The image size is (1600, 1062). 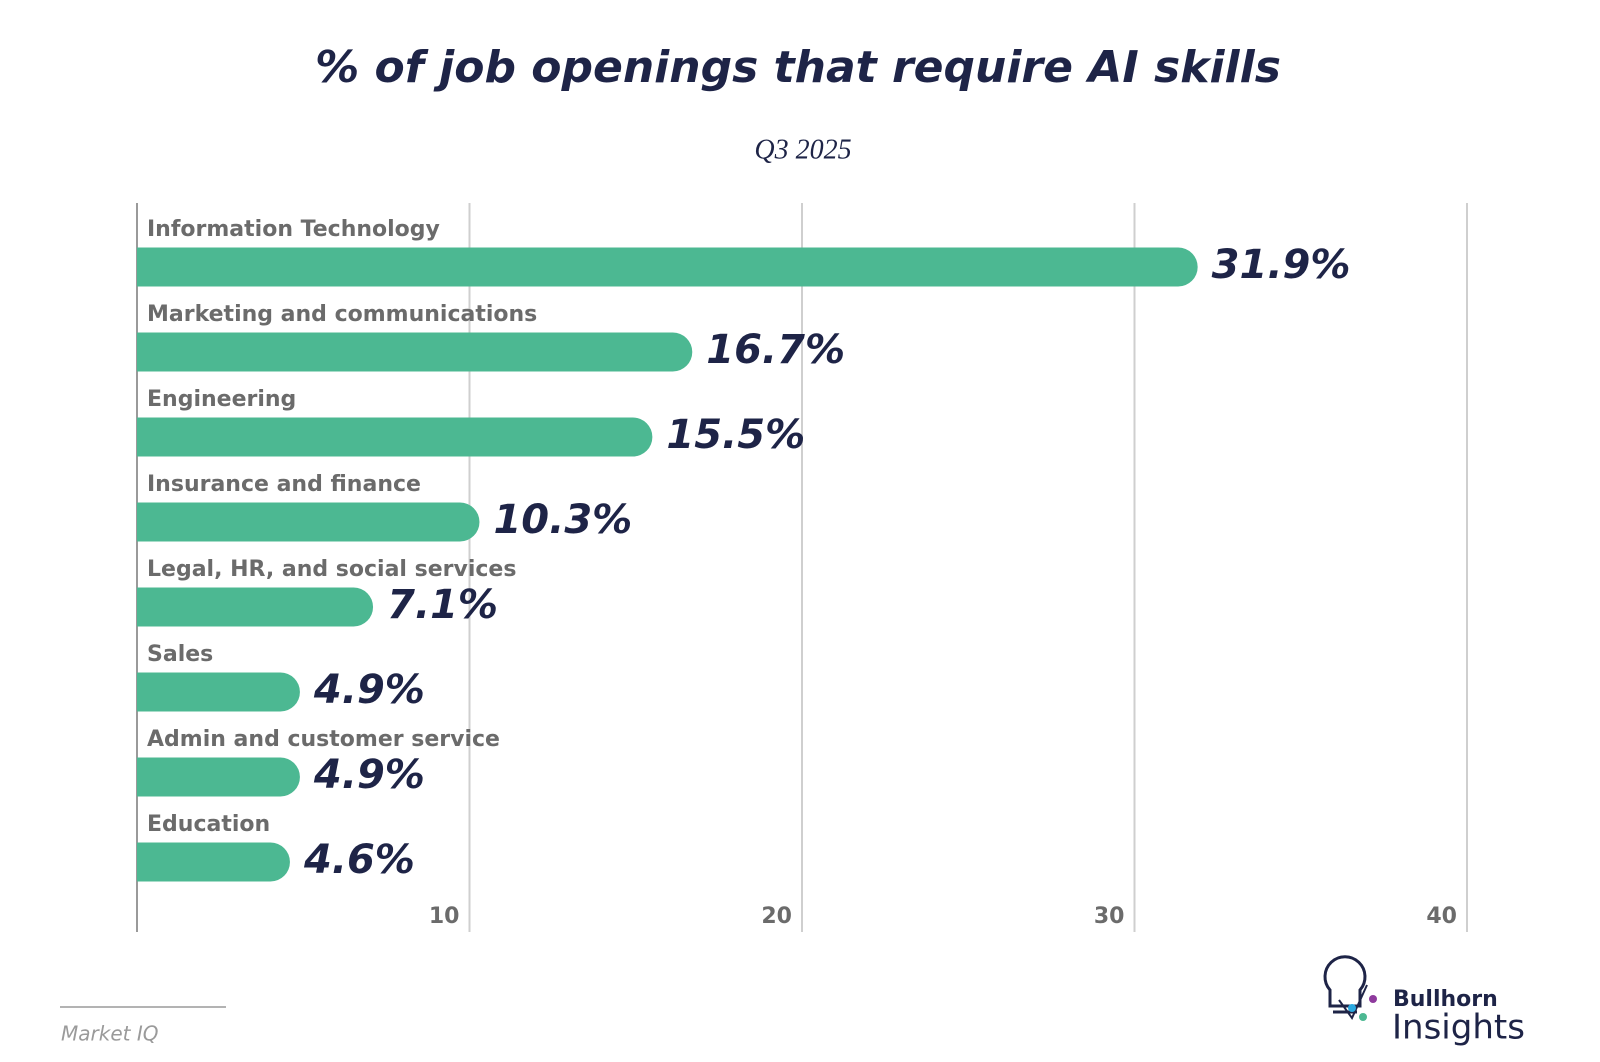 I want to click on x-tick-label: 30, so click(x=1109, y=916).